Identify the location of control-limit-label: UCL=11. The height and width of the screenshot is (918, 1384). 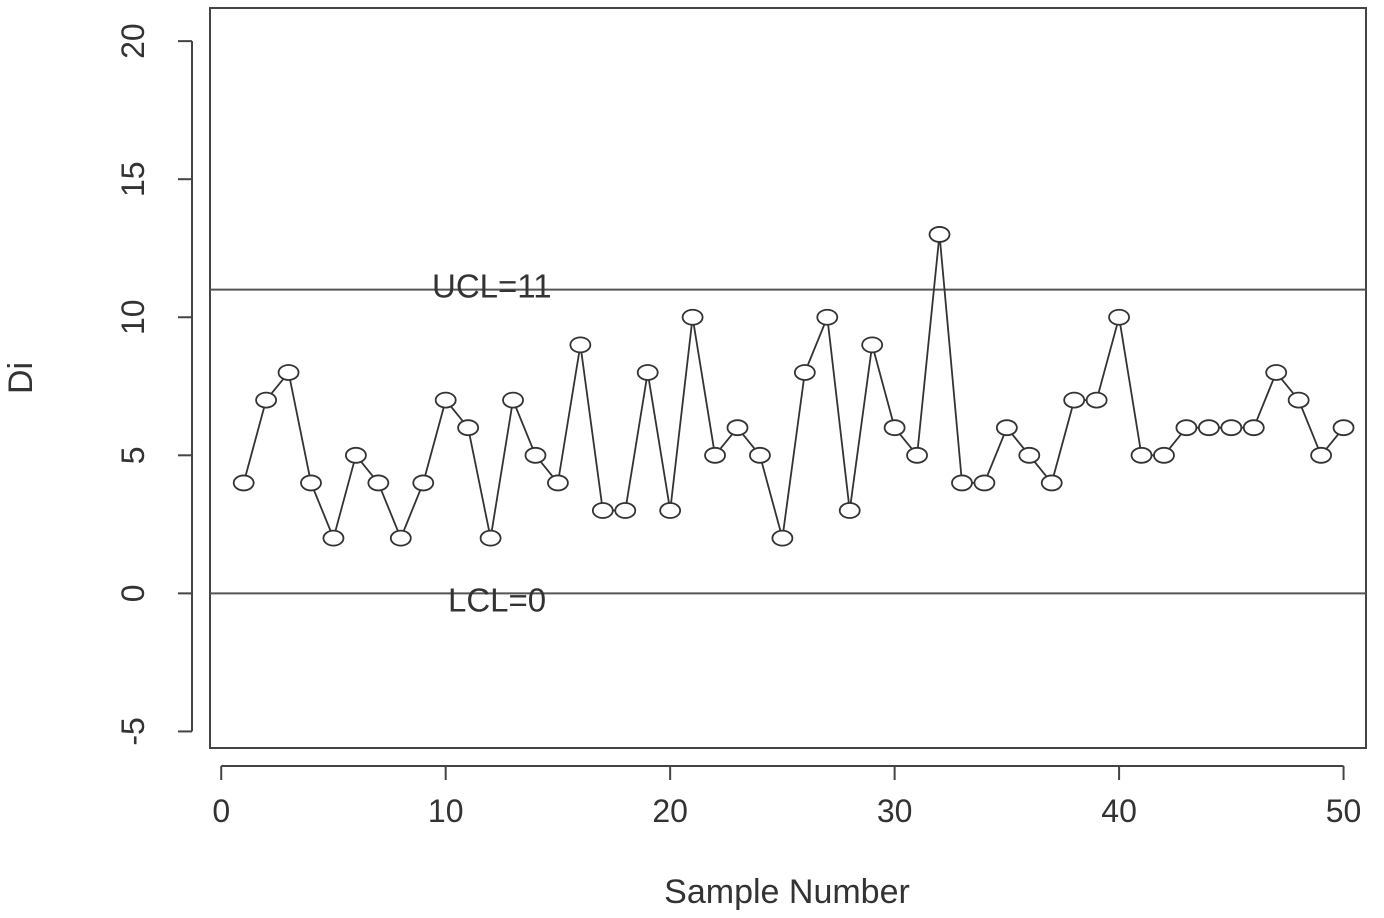
(492, 286).